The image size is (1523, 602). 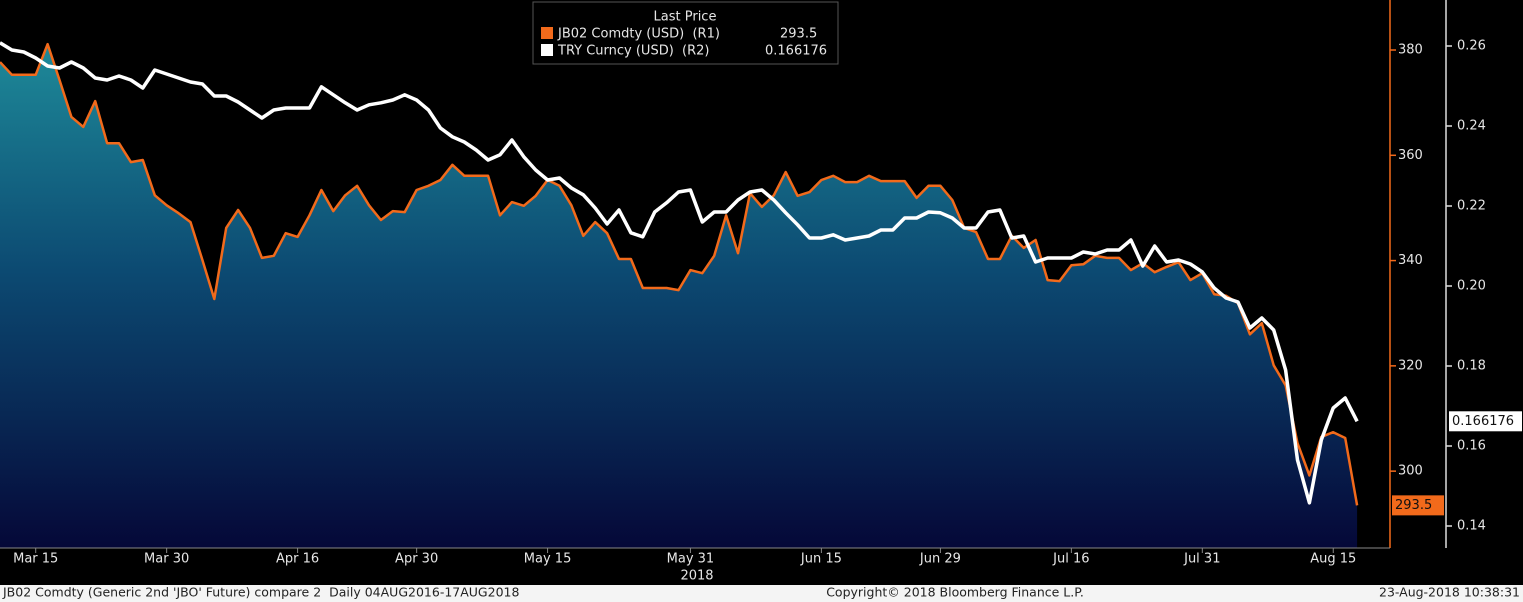 I want to click on legend-box, so click(x=685, y=33).